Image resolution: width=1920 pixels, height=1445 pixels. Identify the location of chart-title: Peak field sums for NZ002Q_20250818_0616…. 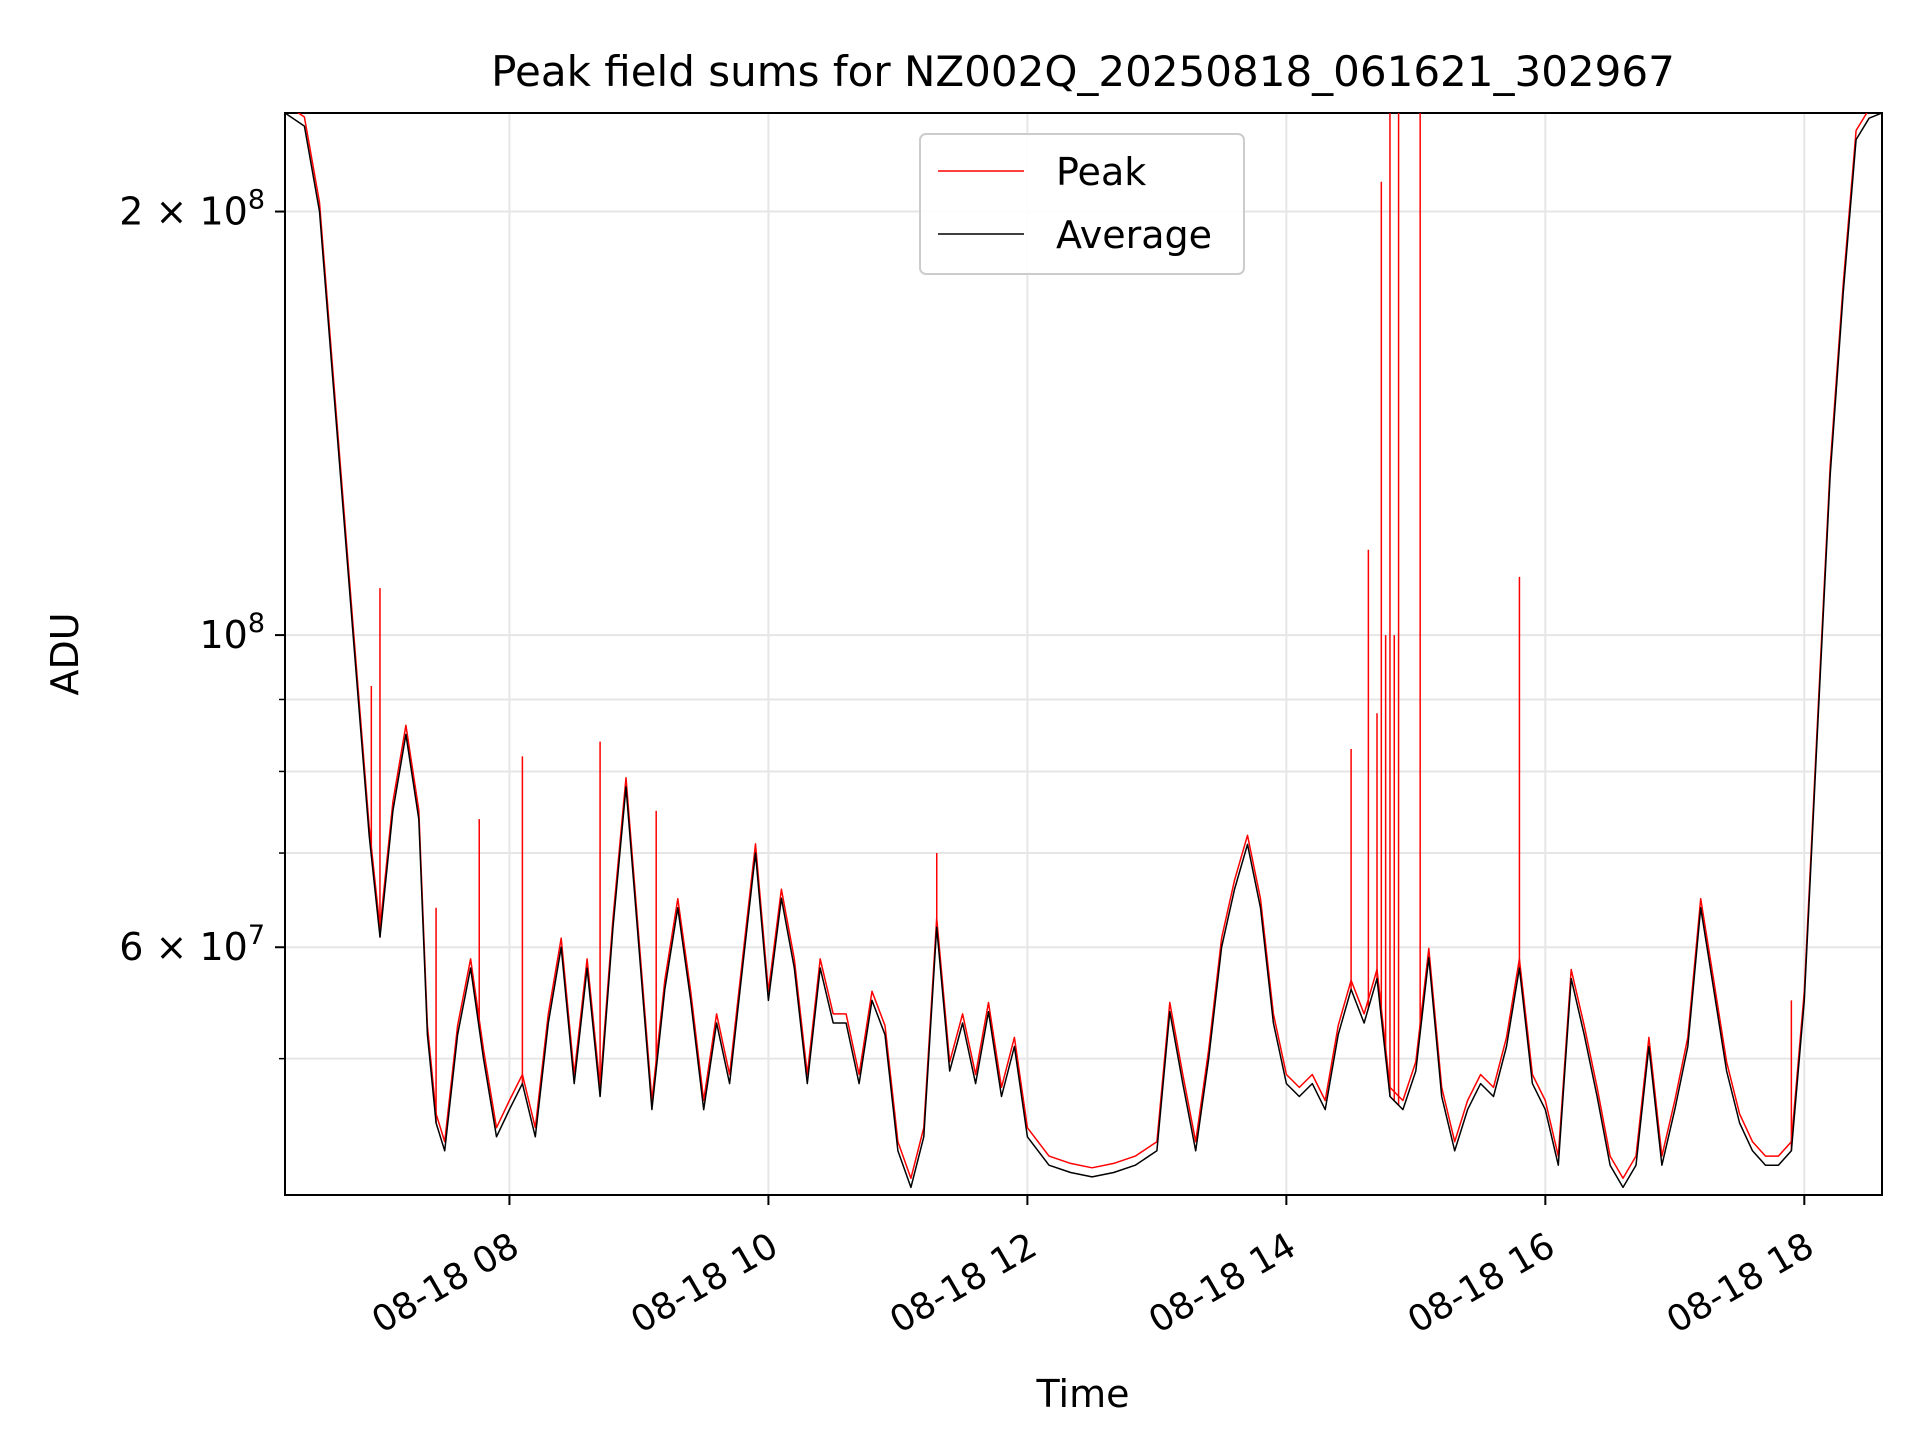
(1083, 71).